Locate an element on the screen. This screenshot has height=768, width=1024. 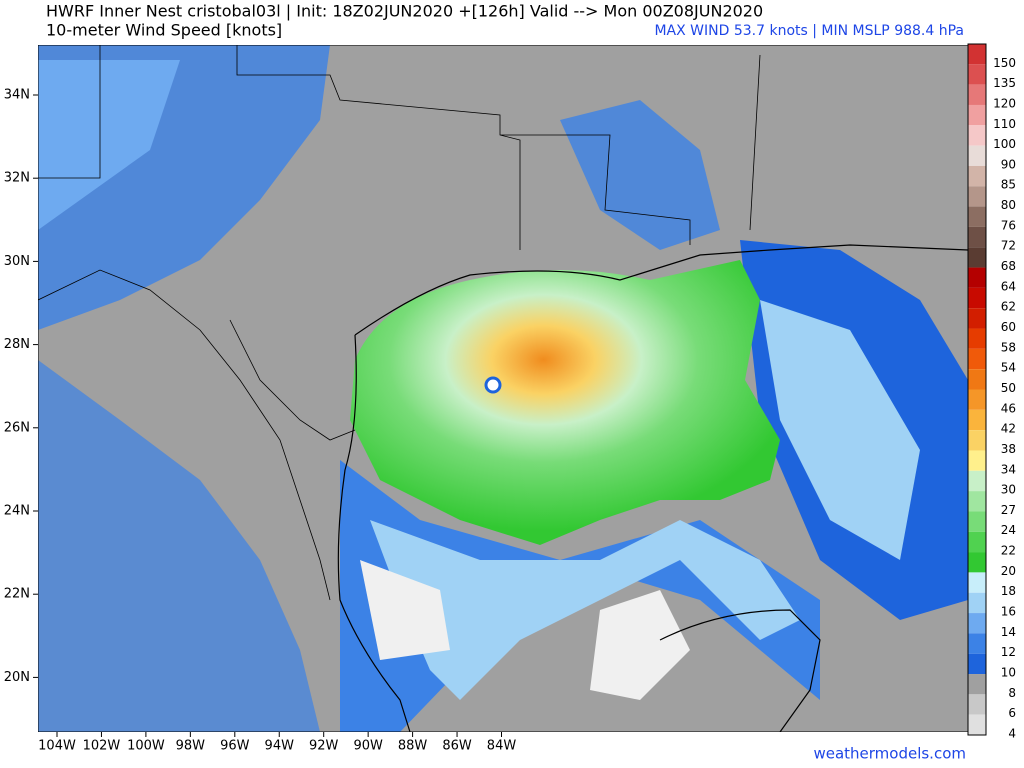
lon-label: 84W is located at coordinates (502, 746).